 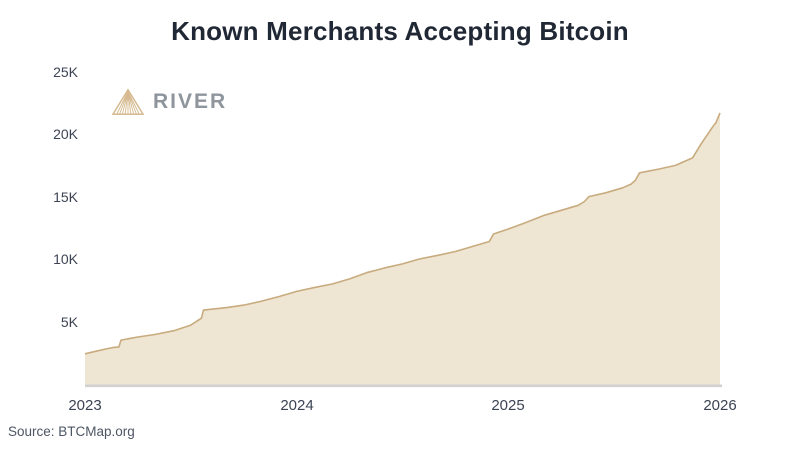 What do you see at coordinates (71, 431) in the screenshot?
I see `source-note: Source: BTCMap.org` at bounding box center [71, 431].